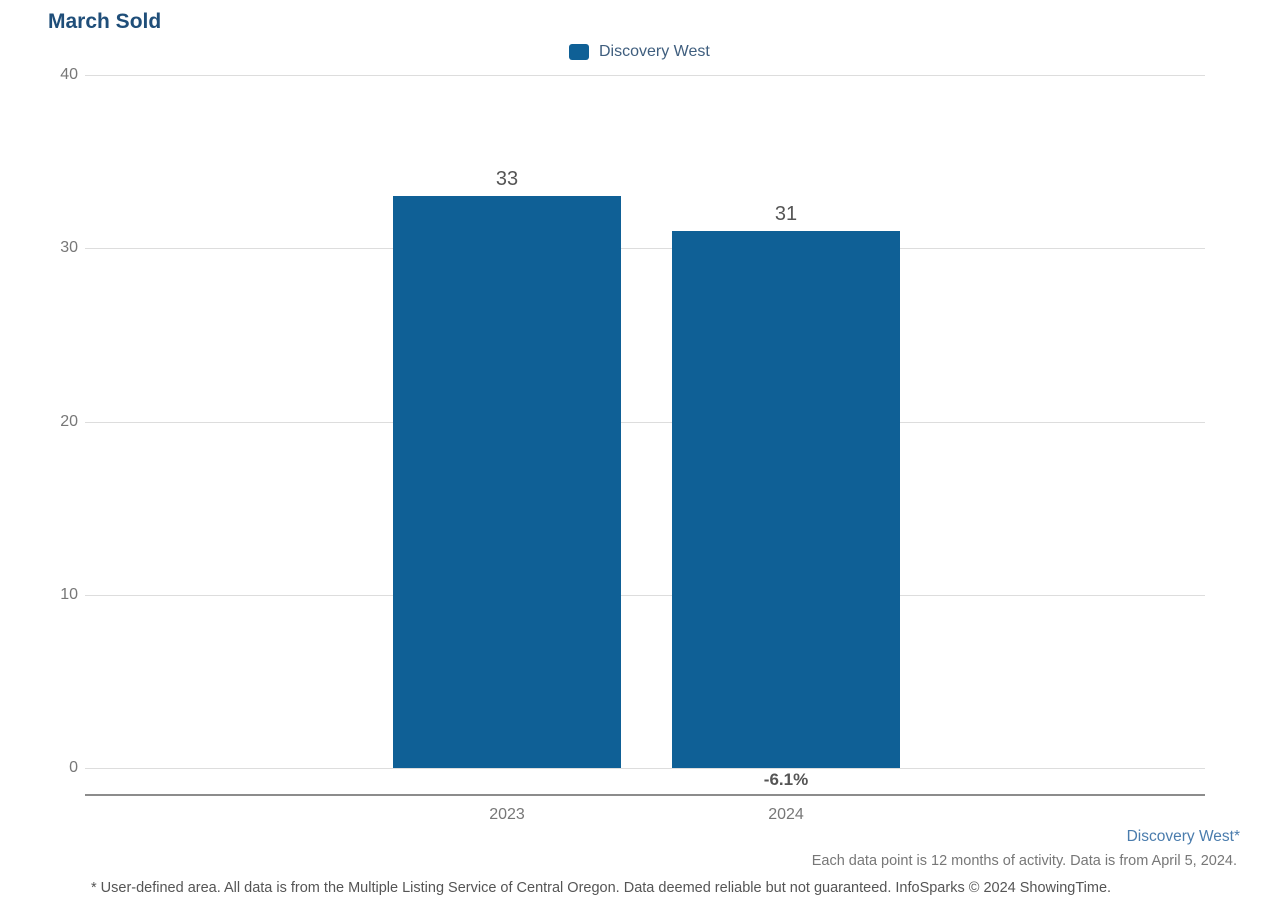 The height and width of the screenshot is (912, 1275). I want to click on footer-series-label: Discovery West*, so click(1183, 836).